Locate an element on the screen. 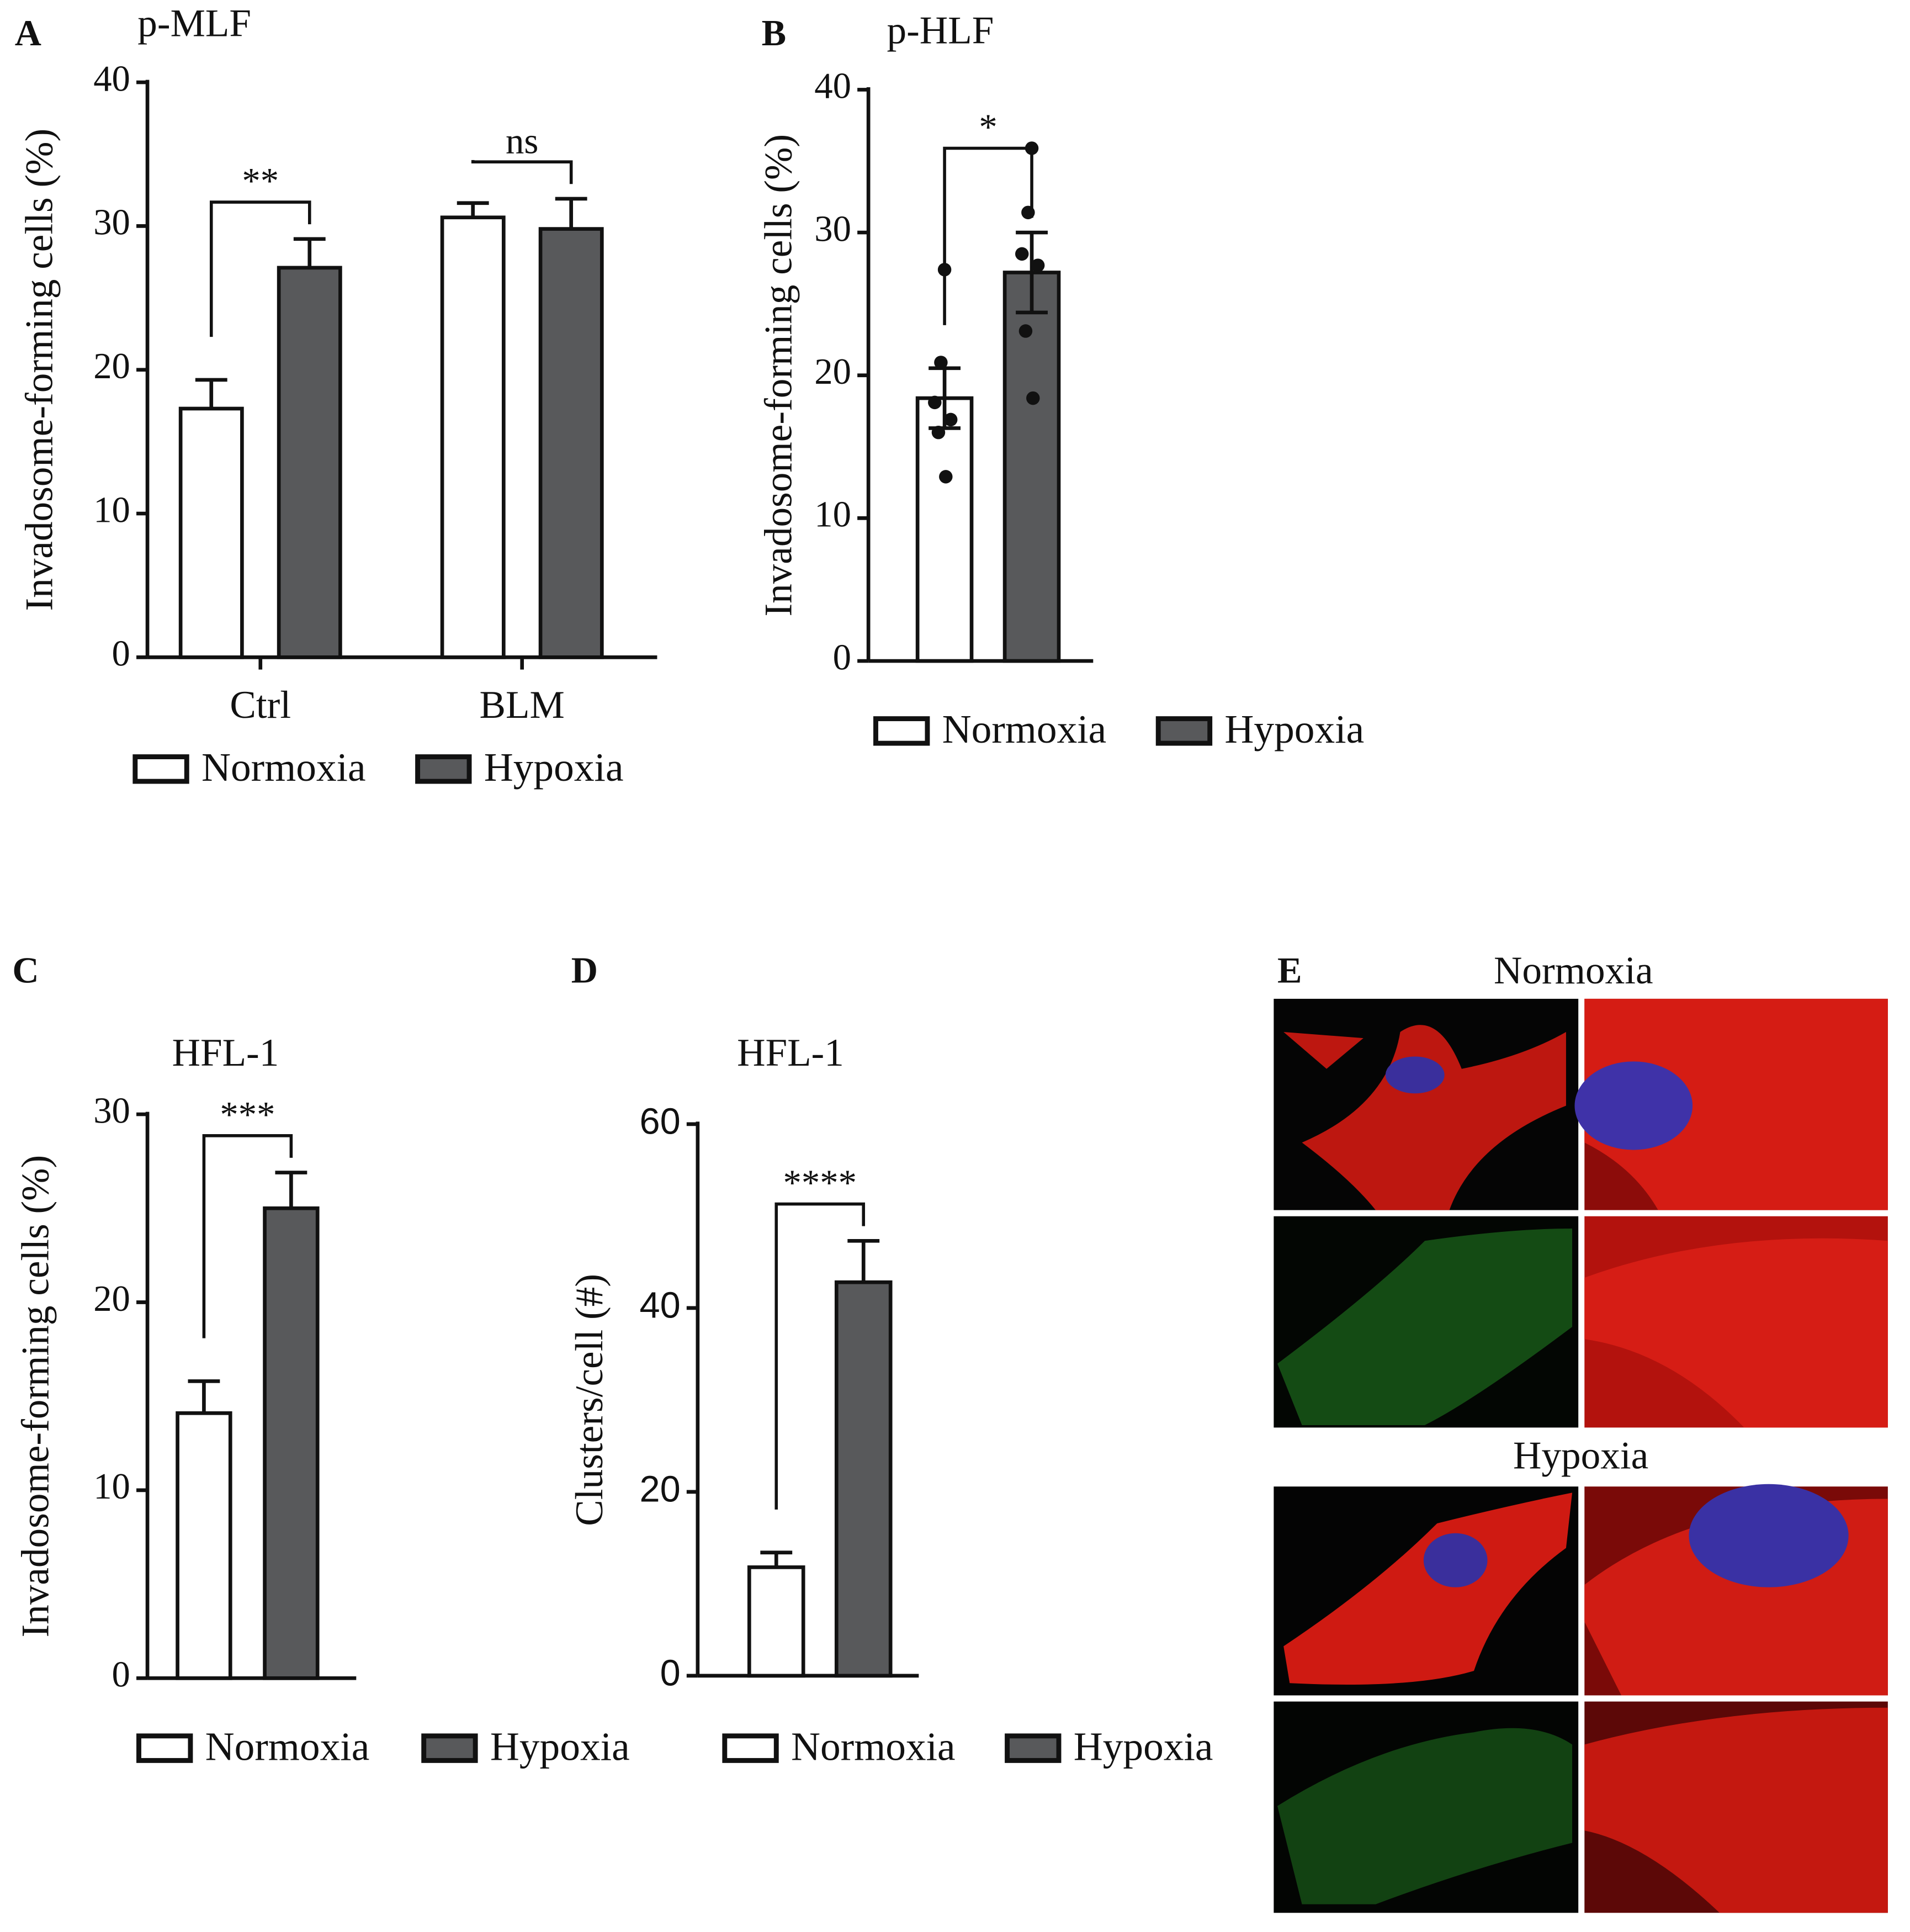  condition-title: Hypoxia is located at coordinates (1580, 1456).